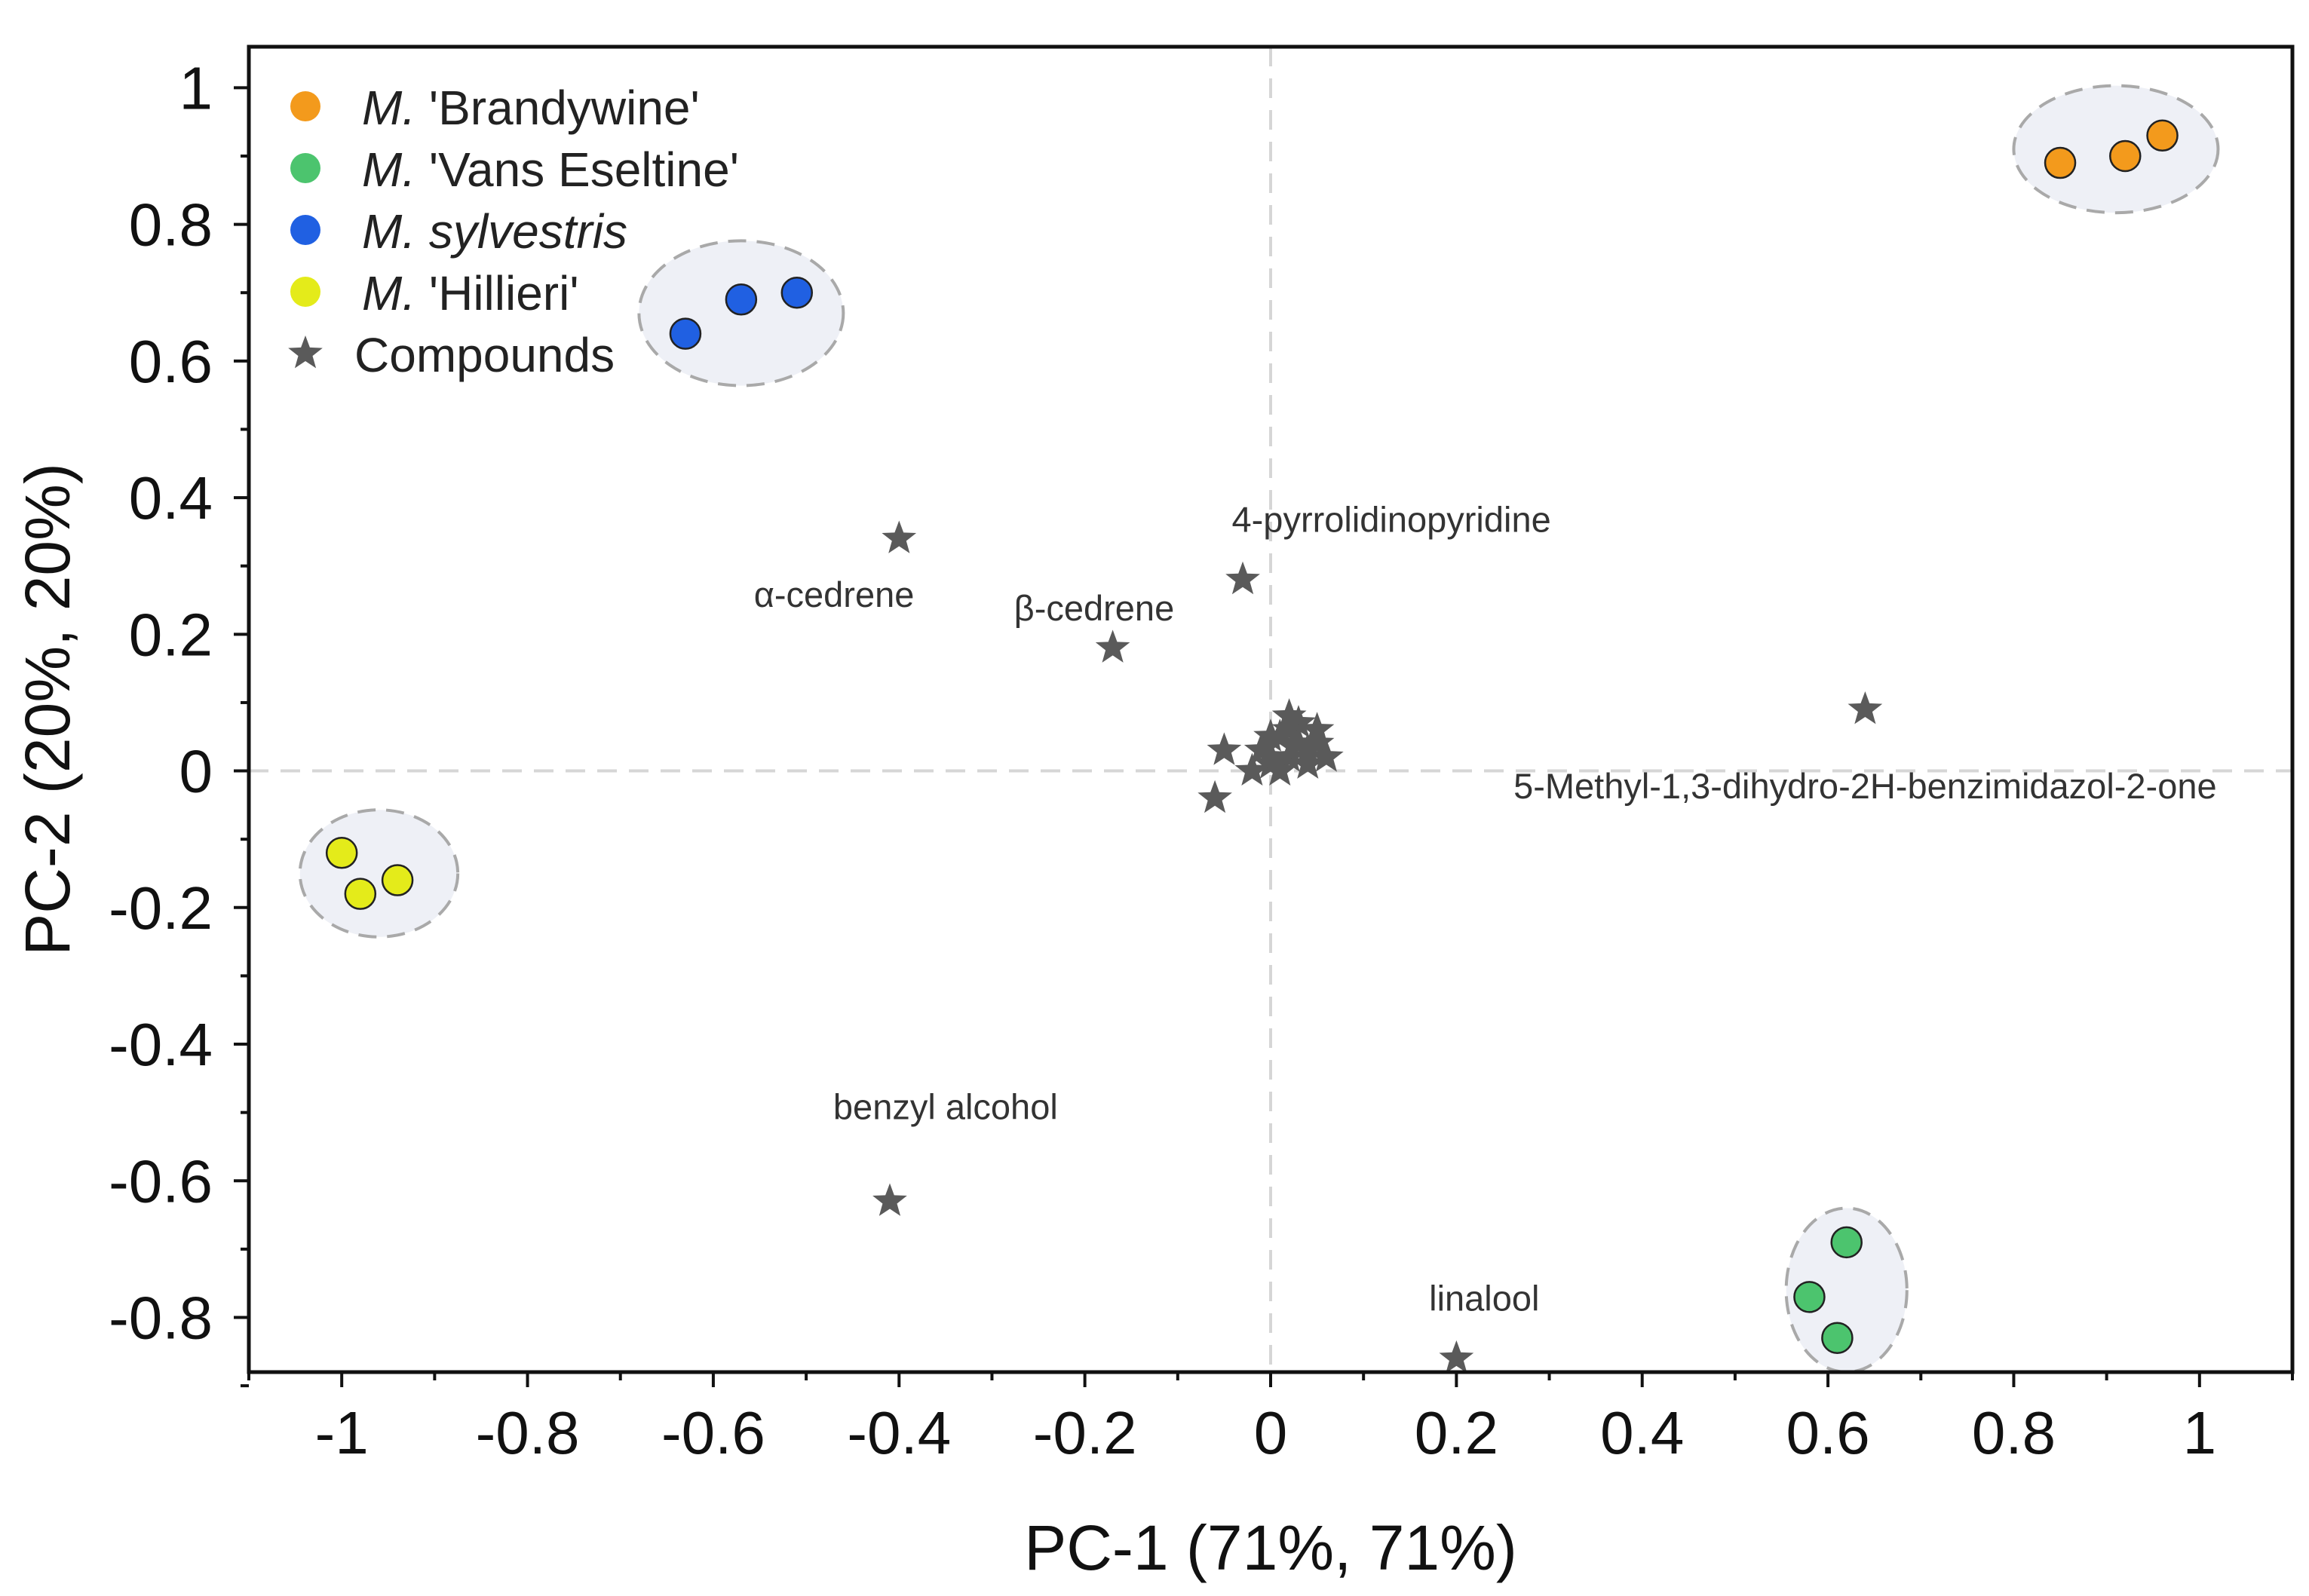 The width and height of the screenshot is (2309, 1596). I want to click on x-tick-label: -0.6, so click(713, 1433).